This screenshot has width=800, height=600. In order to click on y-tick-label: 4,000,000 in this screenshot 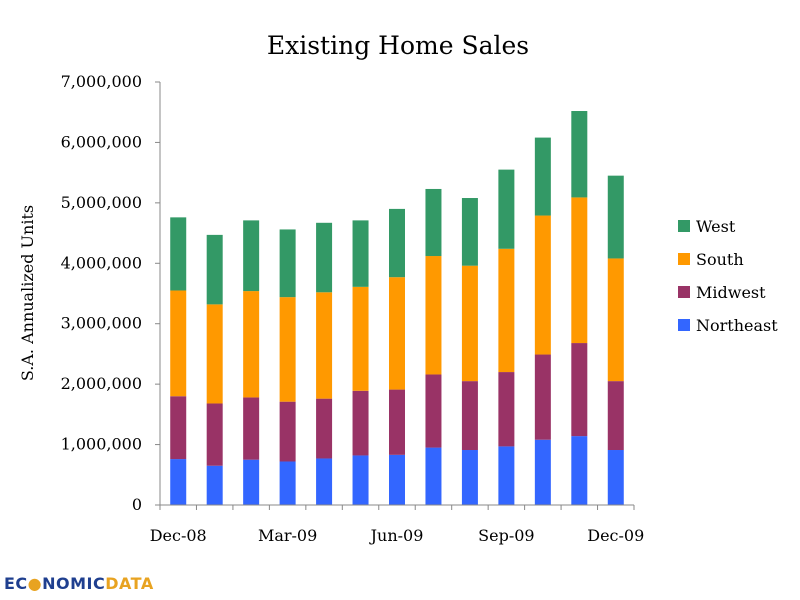, I will do `click(101, 262)`.